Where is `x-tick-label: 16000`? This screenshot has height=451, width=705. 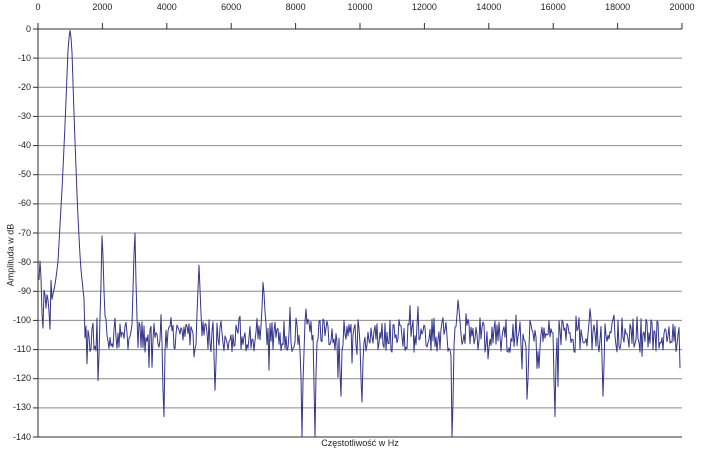
x-tick-label: 16000 is located at coordinates (553, 7).